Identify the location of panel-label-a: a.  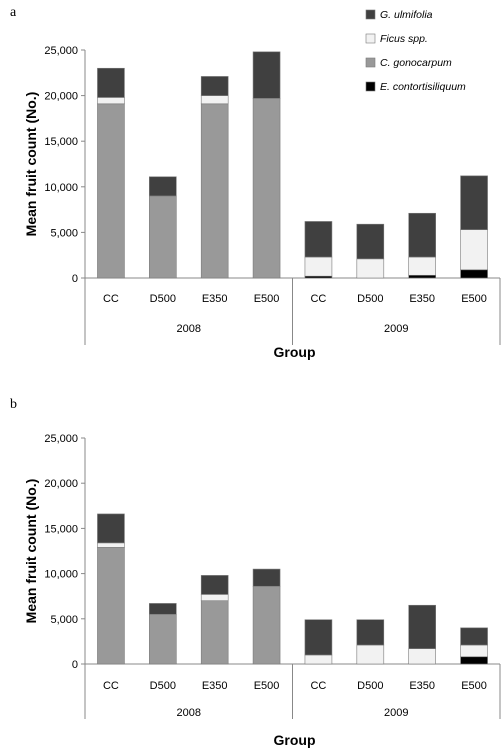
(13, 12).